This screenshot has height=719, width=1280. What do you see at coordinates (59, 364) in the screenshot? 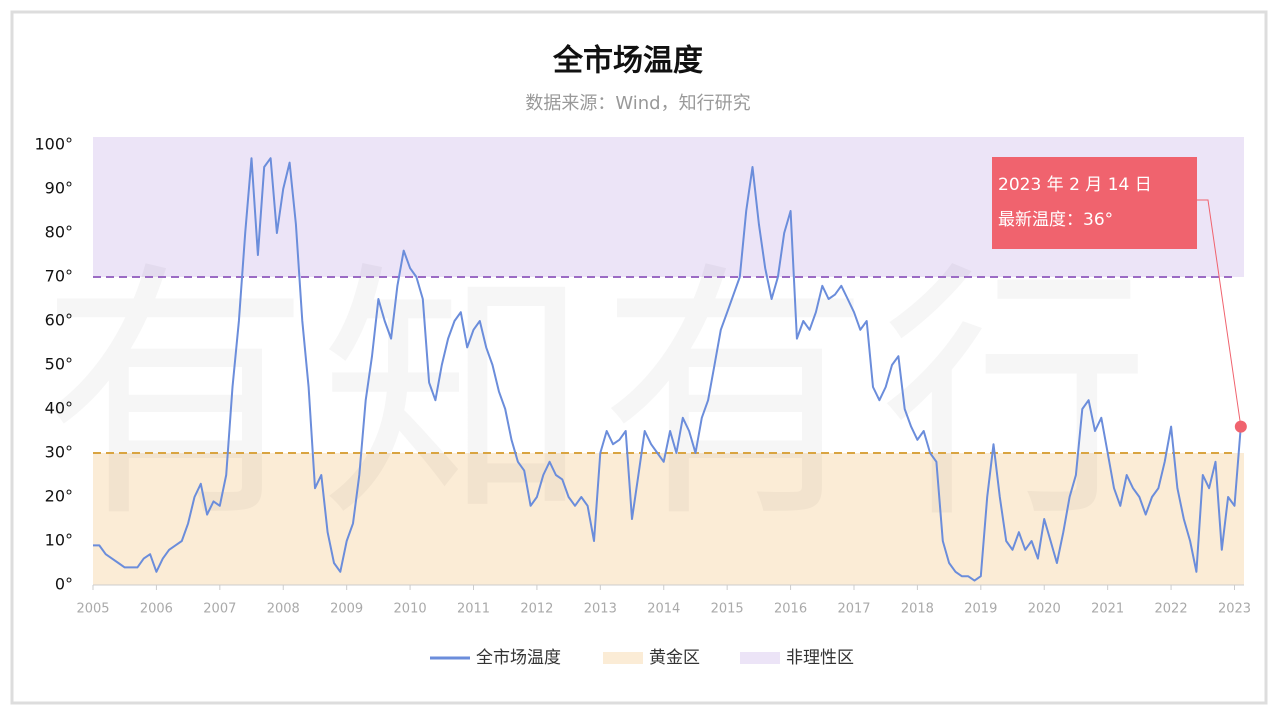
I see `y-tick-label: 50°` at bounding box center [59, 364].